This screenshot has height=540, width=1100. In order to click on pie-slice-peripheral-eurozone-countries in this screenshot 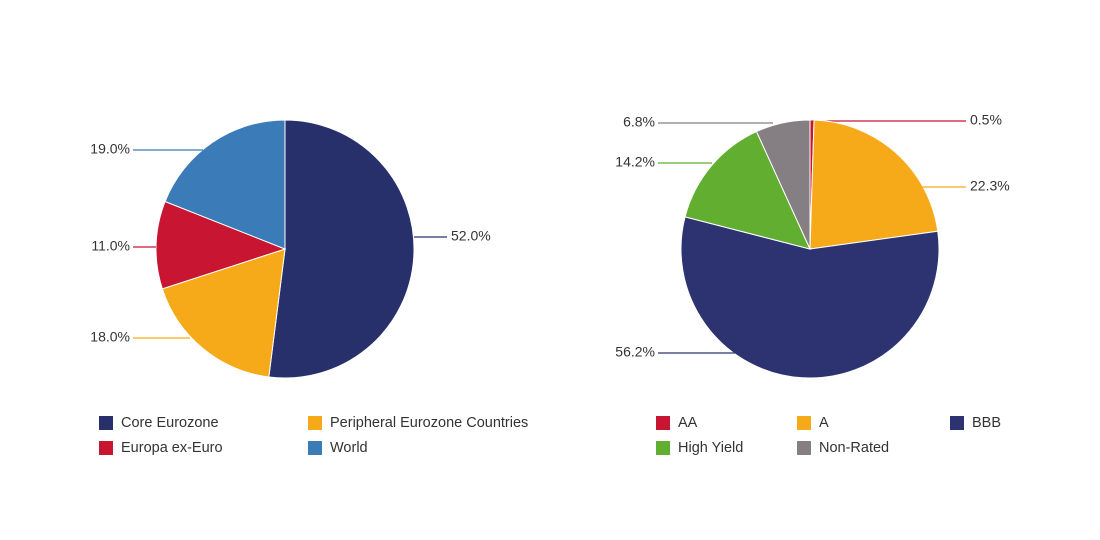, I will do `click(223, 313)`.